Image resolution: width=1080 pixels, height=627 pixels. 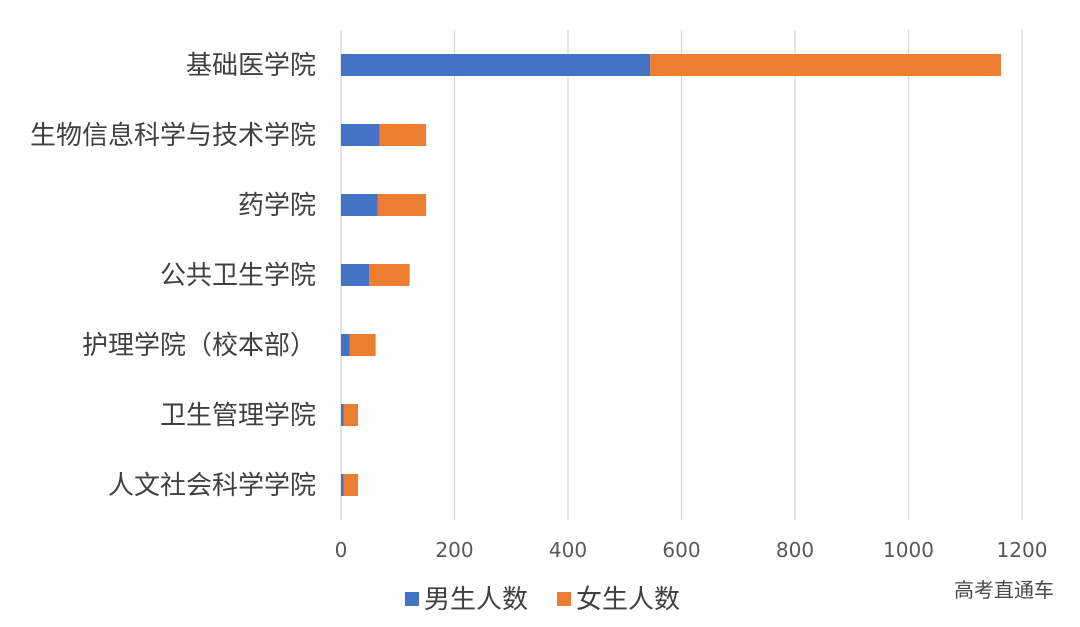 What do you see at coordinates (476, 600) in the screenshot?
I see `legend-label-male: 男生人数` at bounding box center [476, 600].